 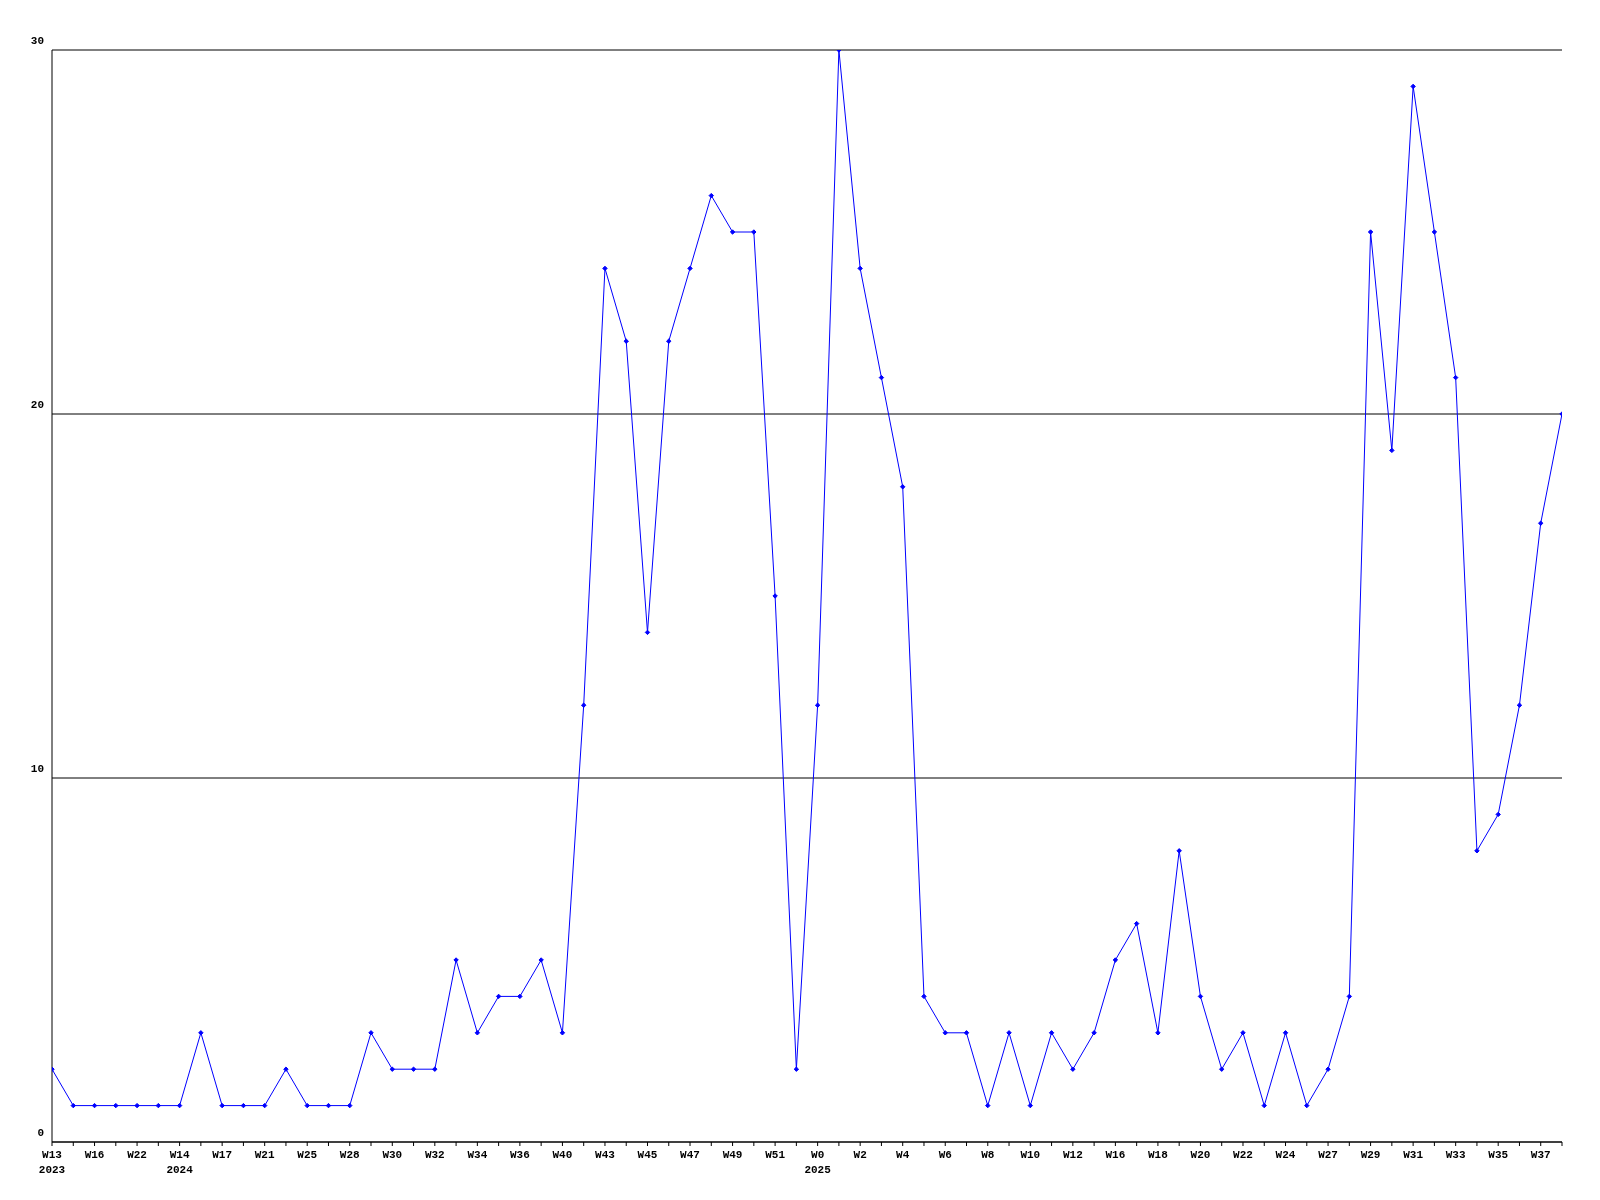 What do you see at coordinates (690, 1155) in the screenshot?
I see `x-tick-label: W47` at bounding box center [690, 1155].